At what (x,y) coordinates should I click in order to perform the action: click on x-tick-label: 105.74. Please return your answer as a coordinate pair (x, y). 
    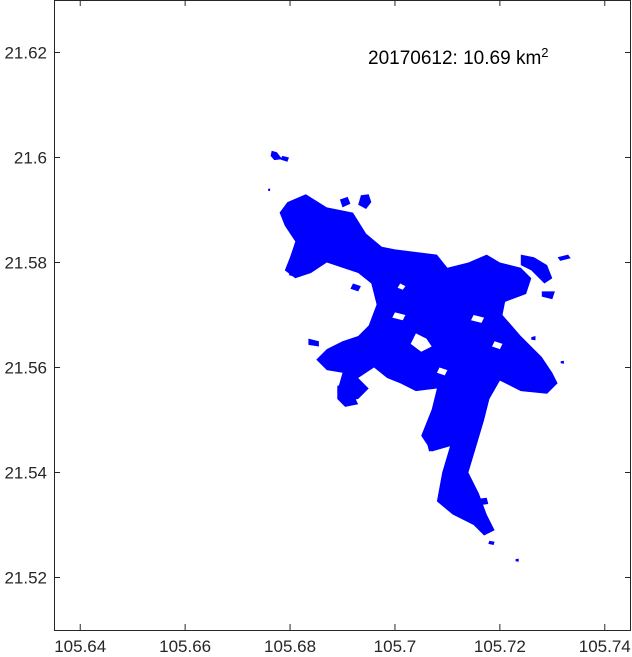
    Looking at the image, I should click on (605, 646).